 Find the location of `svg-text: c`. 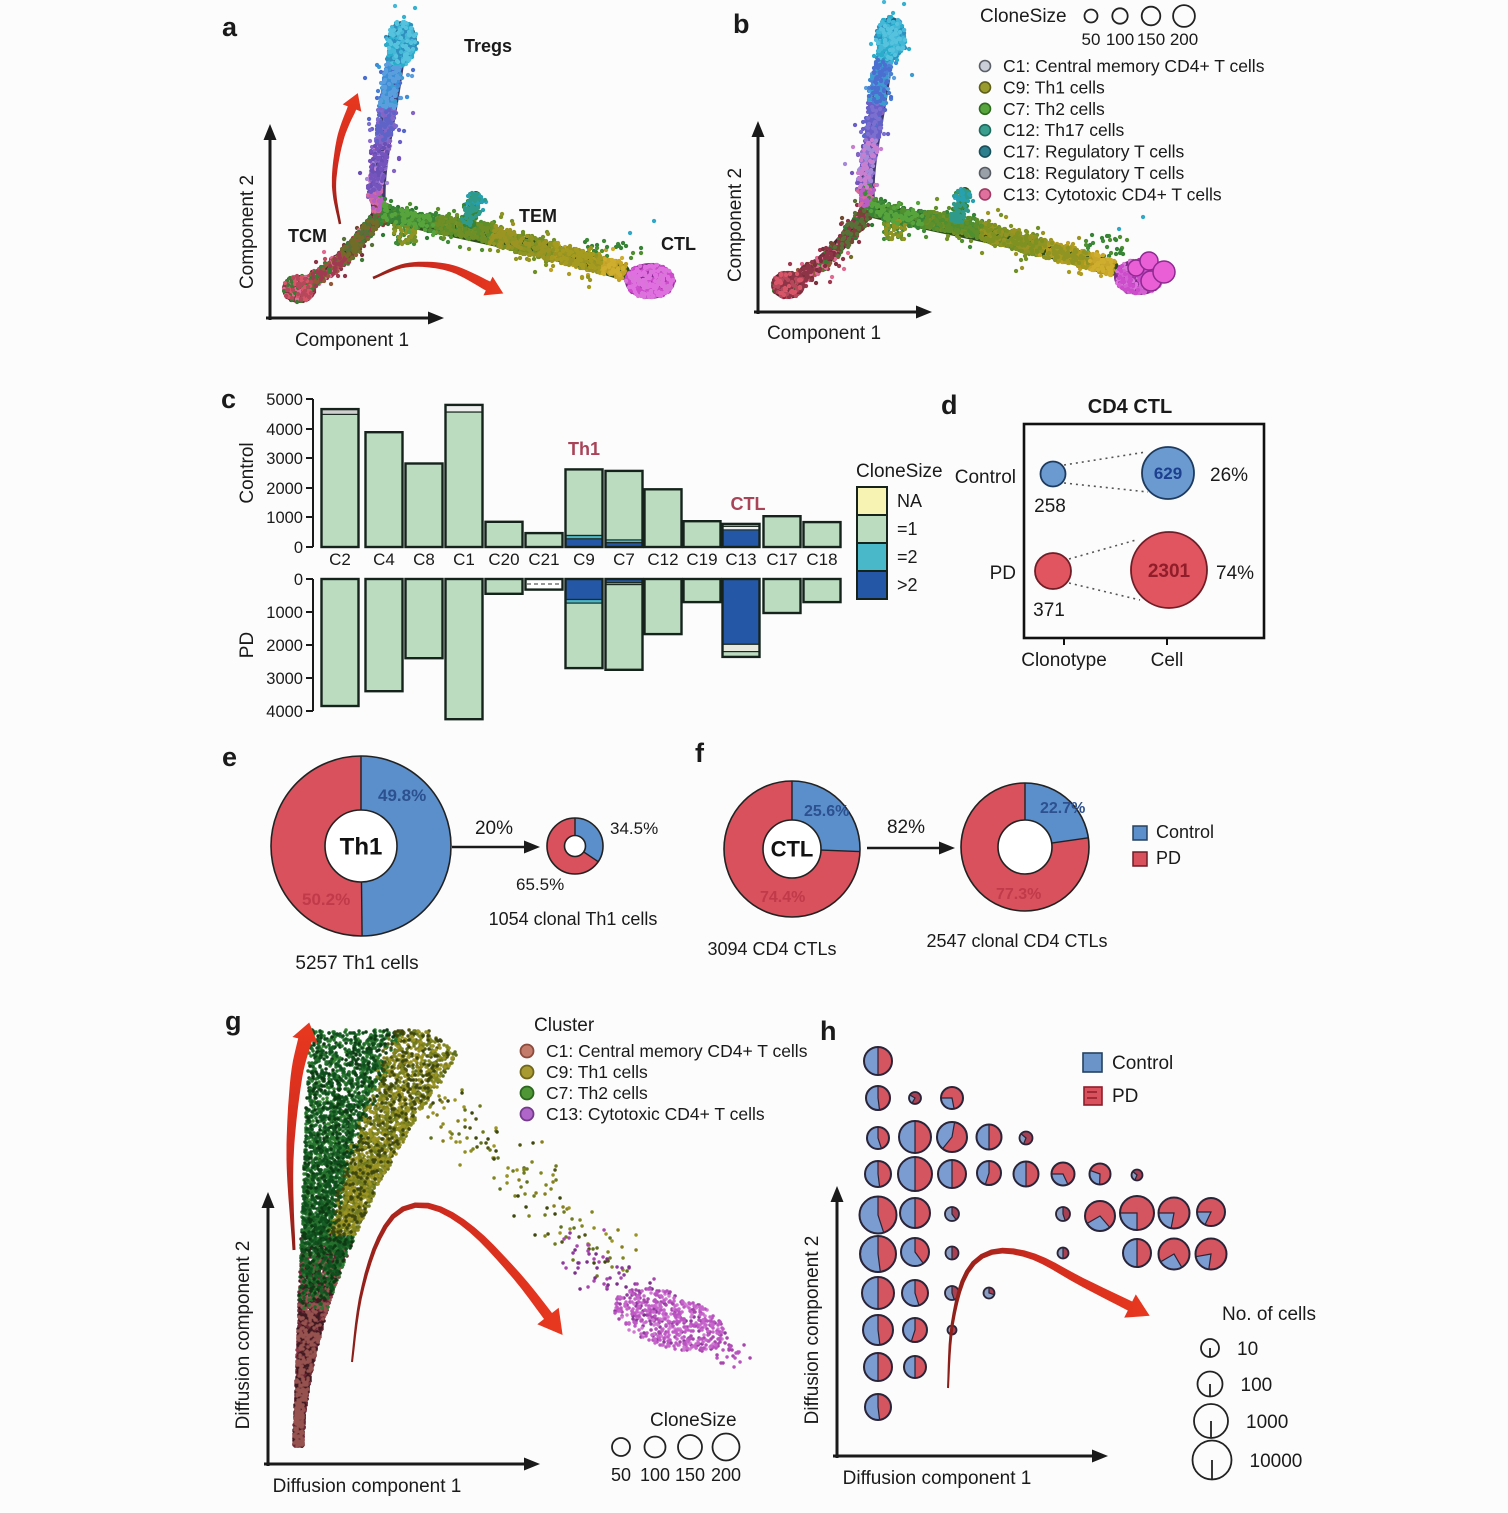

svg-text: c is located at coordinates (228, 399).